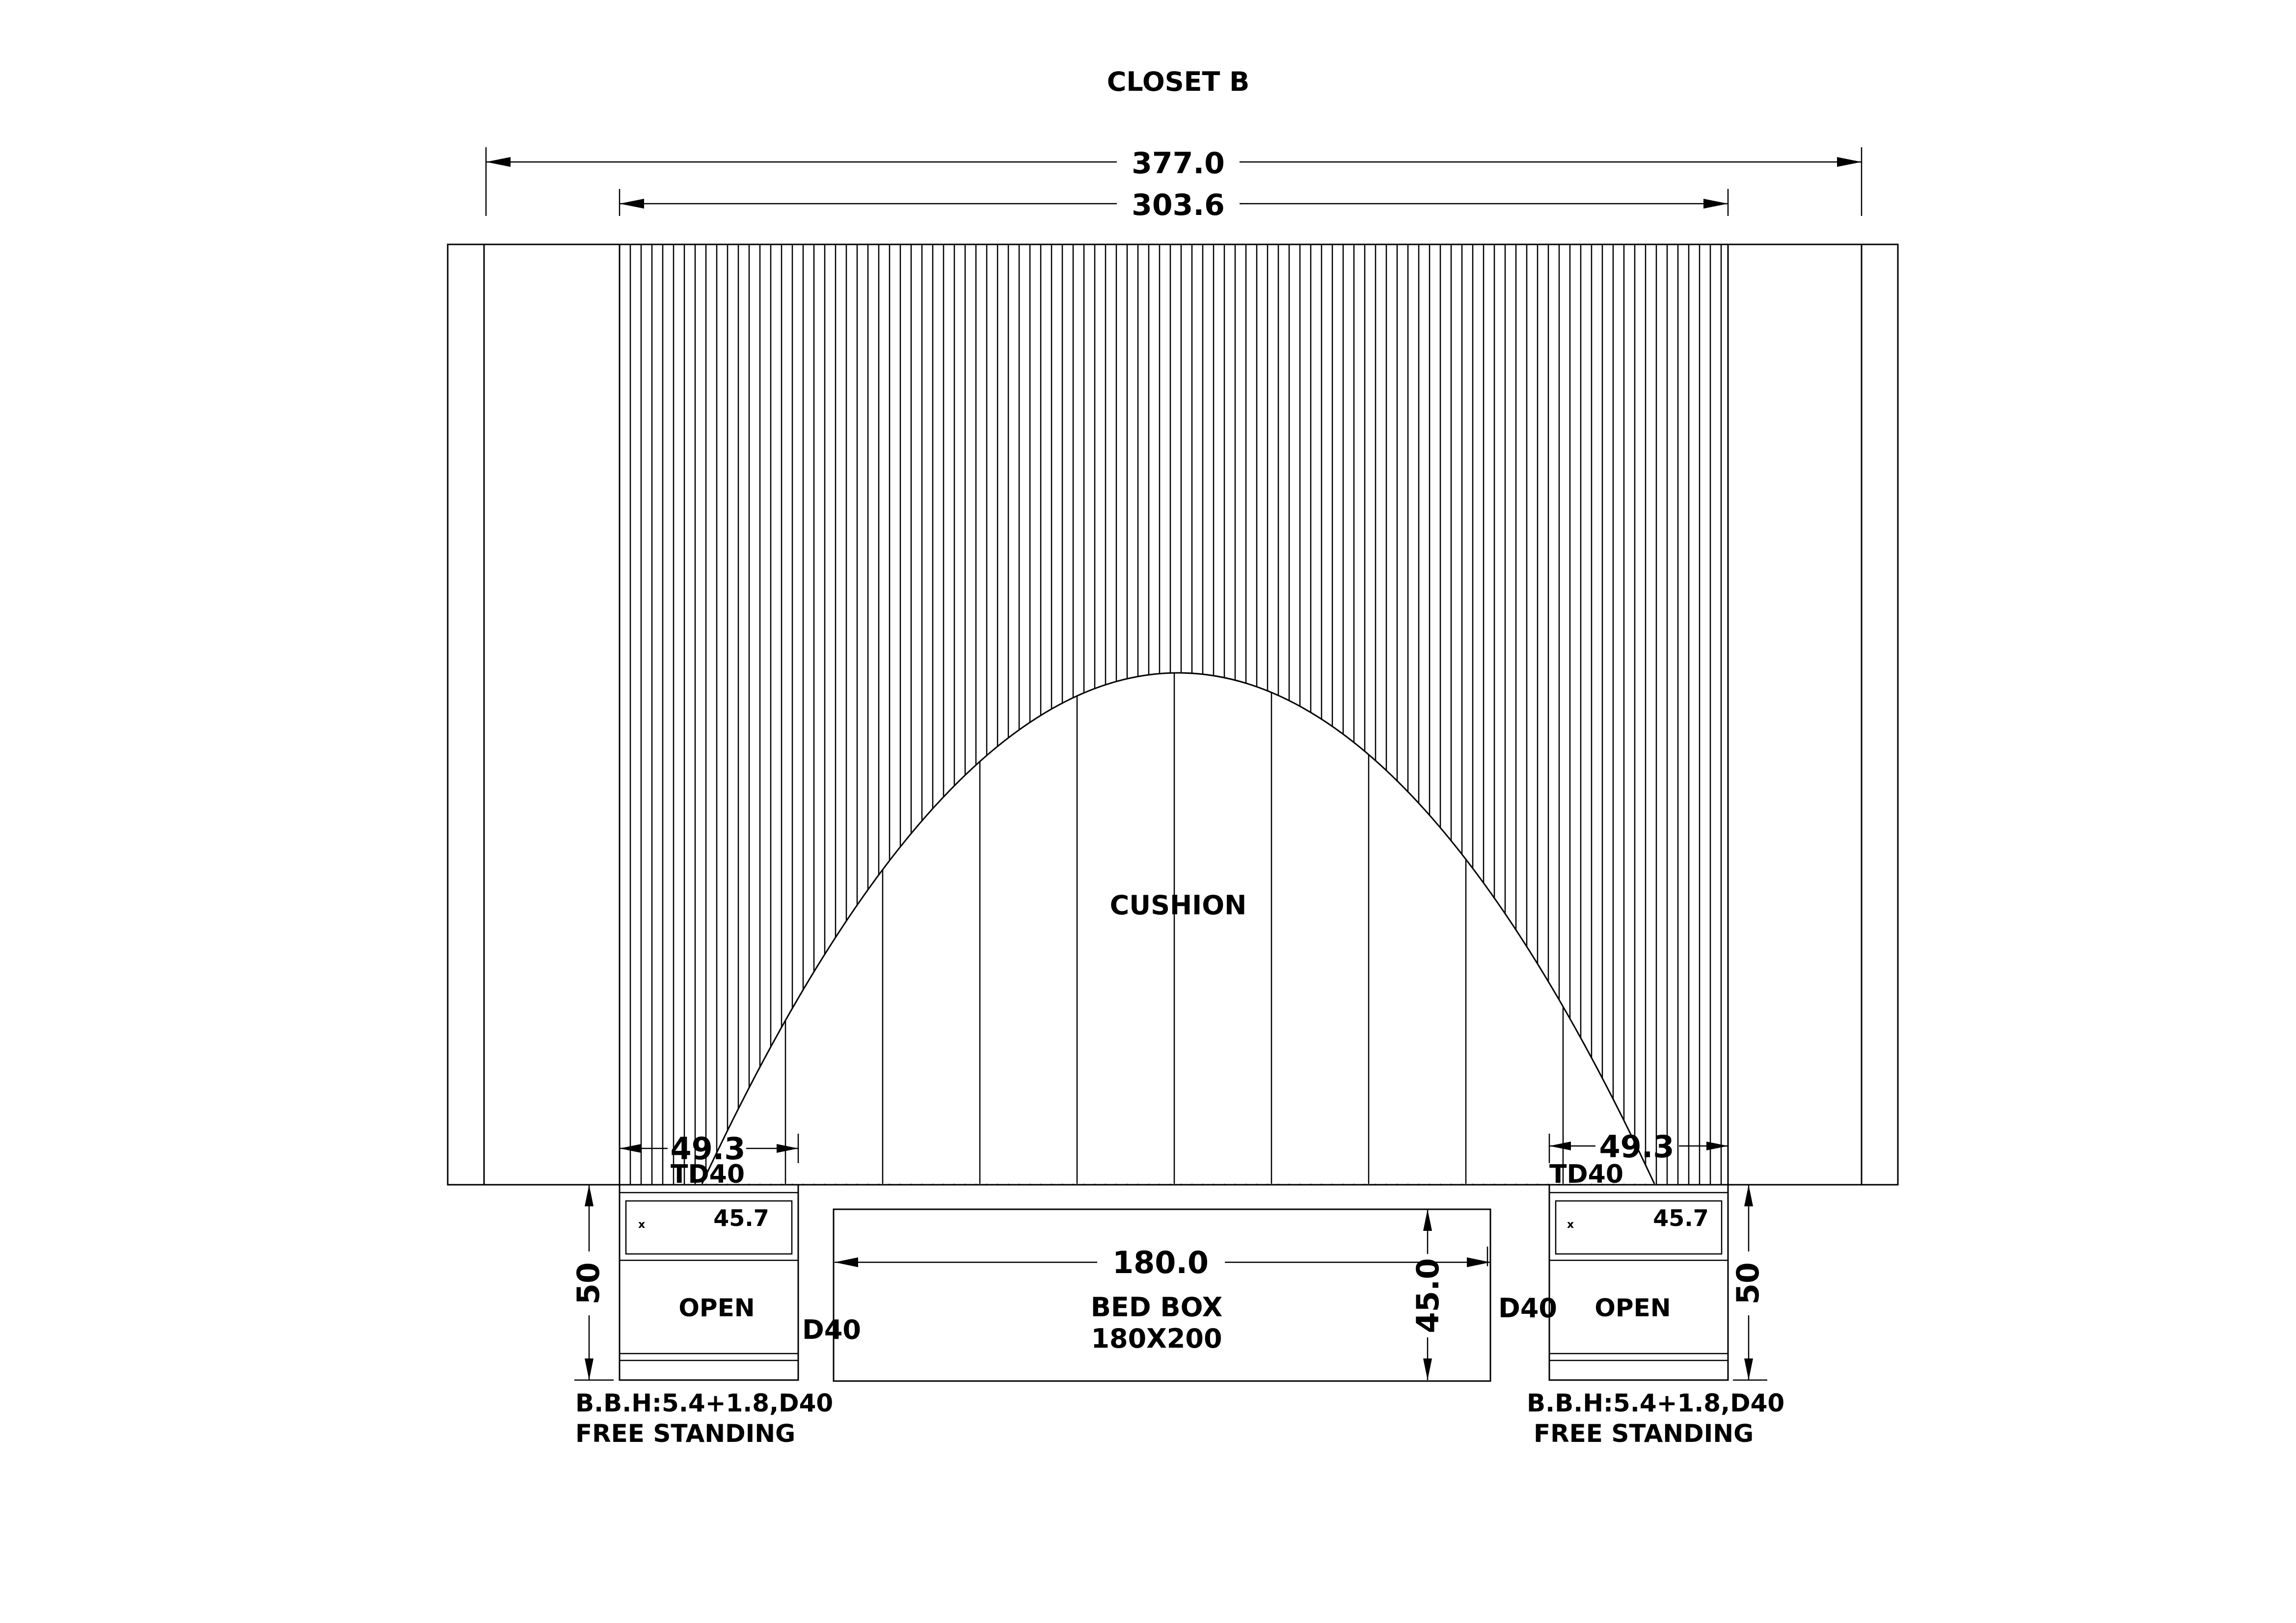 This screenshot has width=2296, height=1623. What do you see at coordinates (1178, 81) in the screenshot?
I see `drawing-title: CLOSET B` at bounding box center [1178, 81].